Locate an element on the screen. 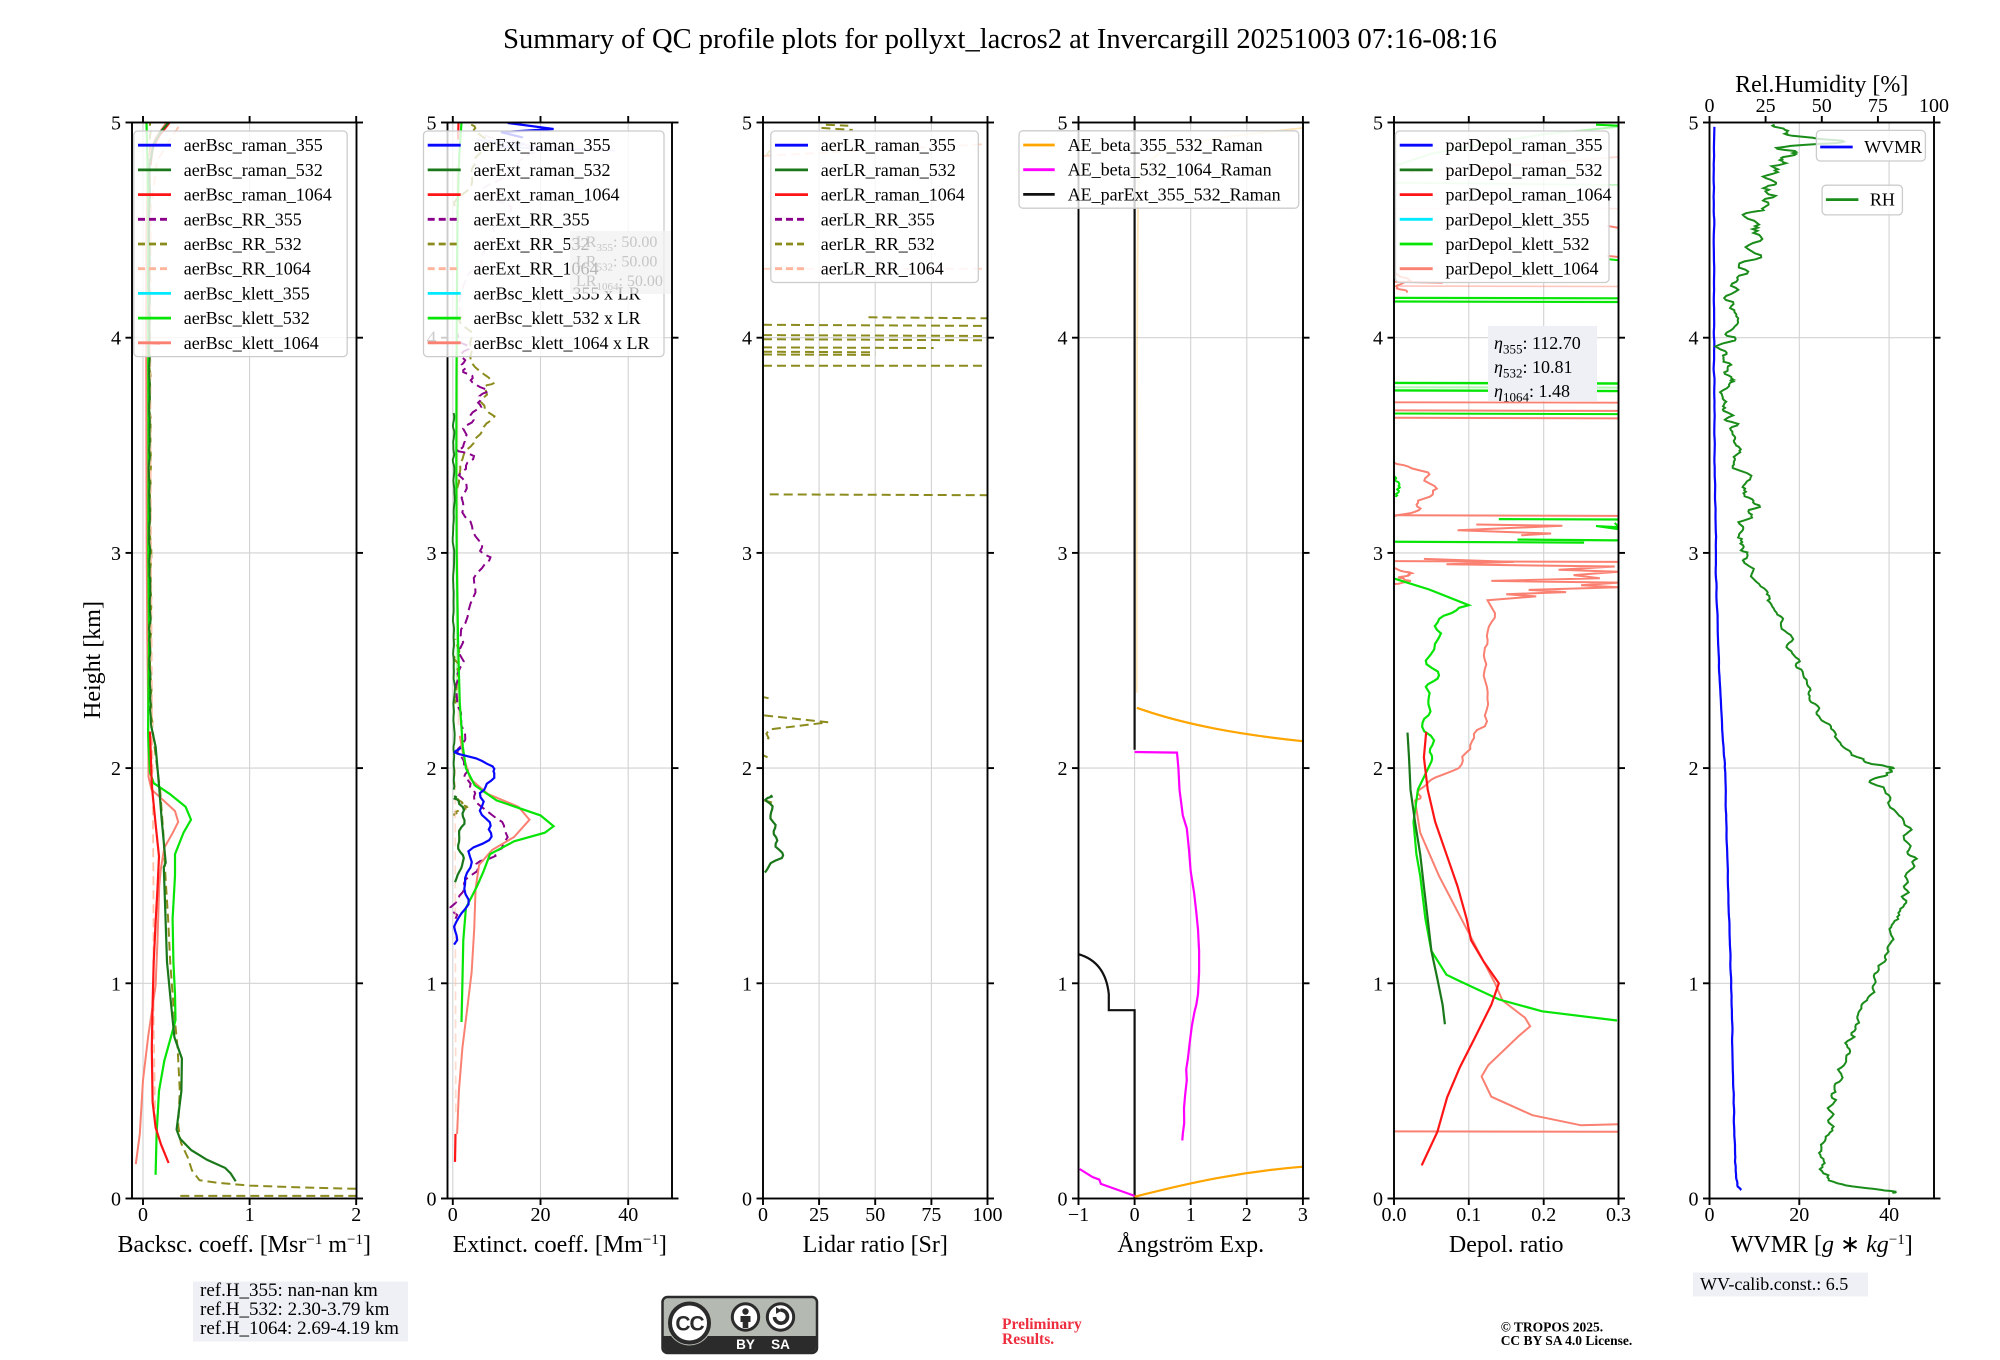  svg-text: 75 is located at coordinates (931, 1215).